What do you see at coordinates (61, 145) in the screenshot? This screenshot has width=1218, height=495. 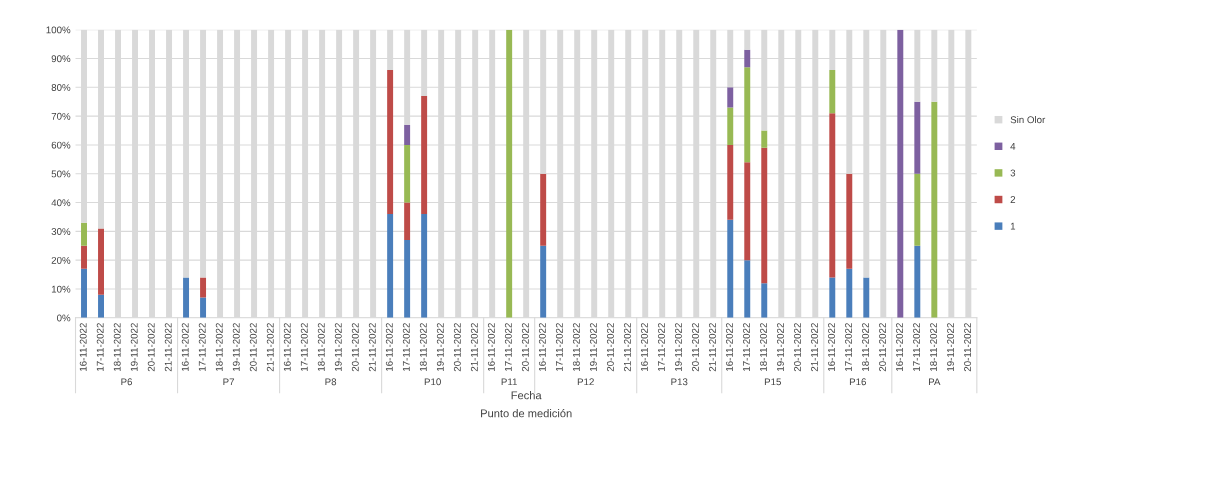 I see `y-tick-label: 60%` at bounding box center [61, 145].